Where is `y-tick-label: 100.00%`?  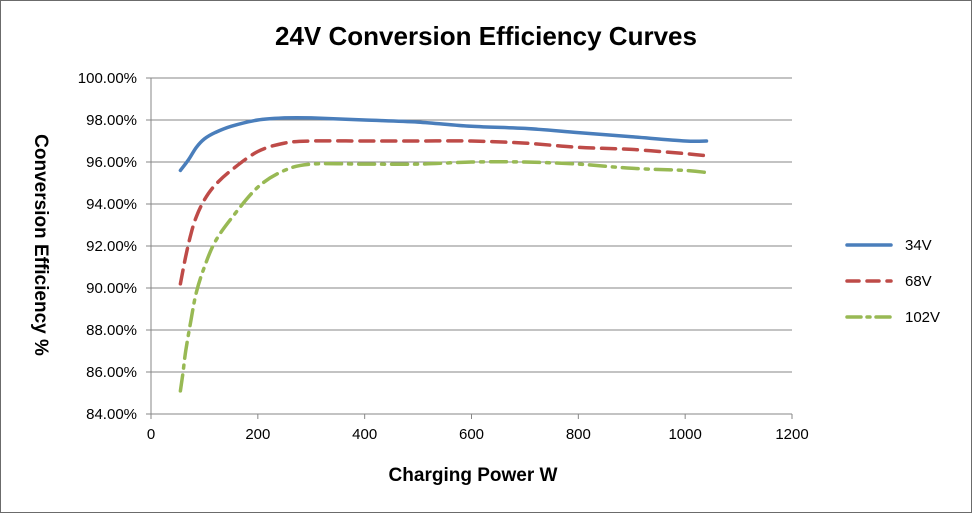 y-tick-label: 100.00% is located at coordinates (107, 78).